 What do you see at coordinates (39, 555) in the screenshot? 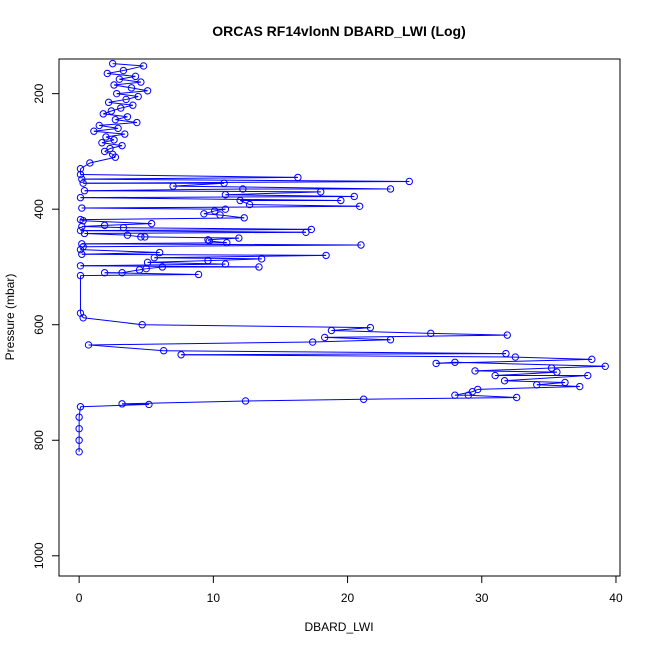
I see `y-tick-label: 1000` at bounding box center [39, 555].